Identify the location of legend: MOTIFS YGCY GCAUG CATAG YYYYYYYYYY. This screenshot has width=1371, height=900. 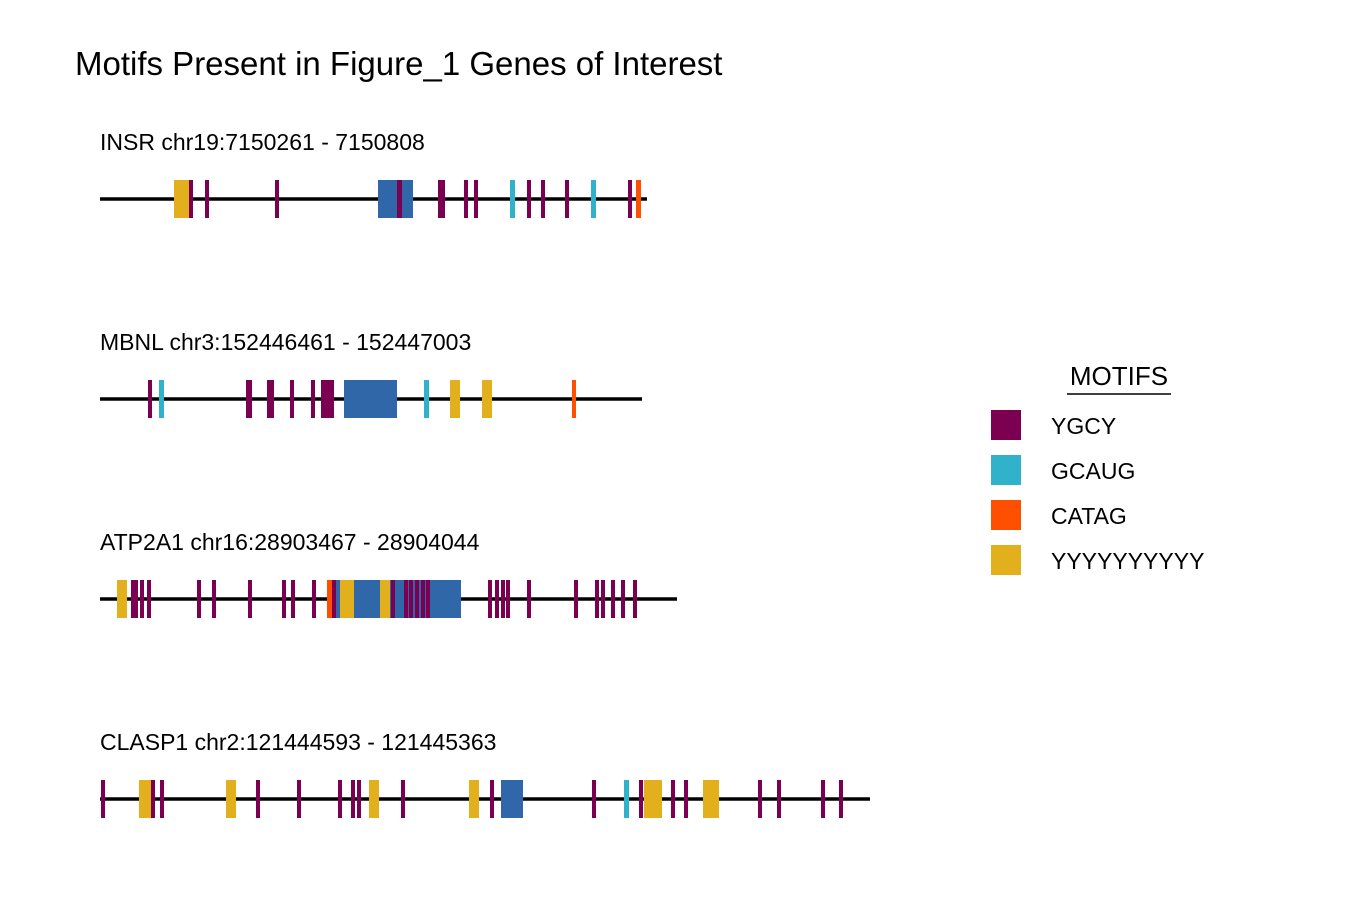
(1097, 468).